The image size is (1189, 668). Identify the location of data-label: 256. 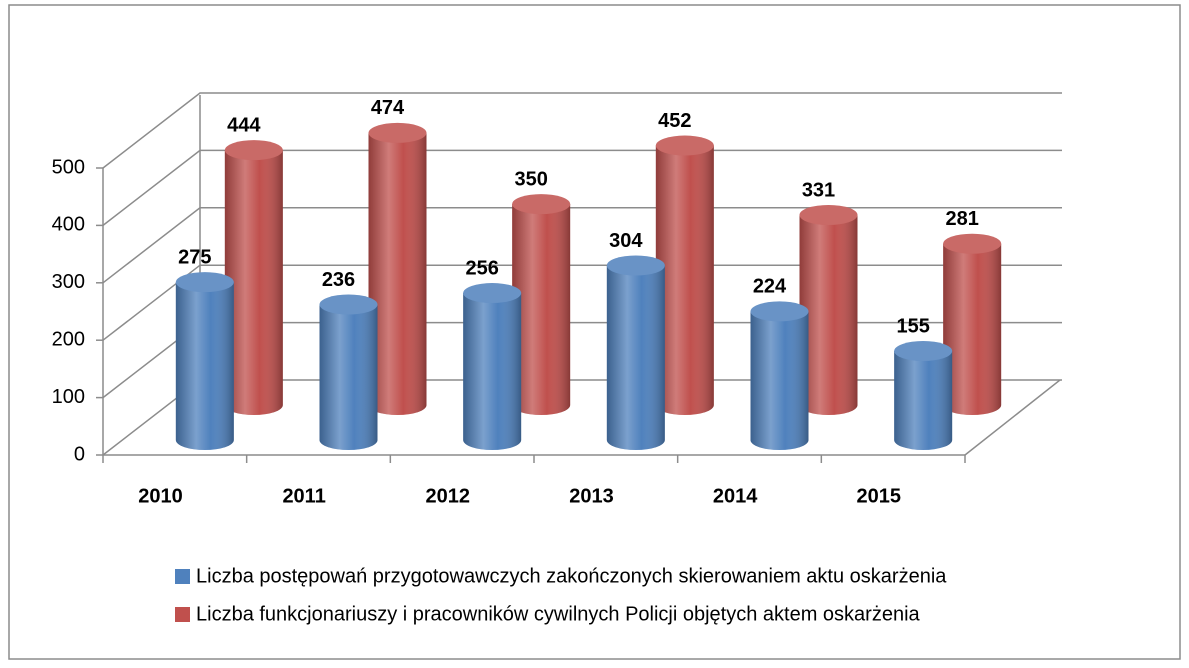
(481, 268).